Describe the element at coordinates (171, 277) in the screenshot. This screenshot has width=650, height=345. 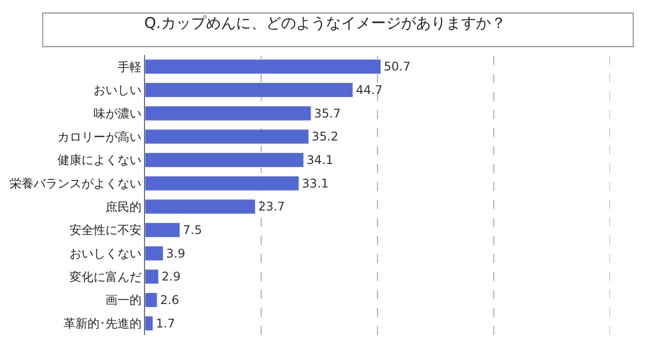
I see `data-label: 2.9` at that location.